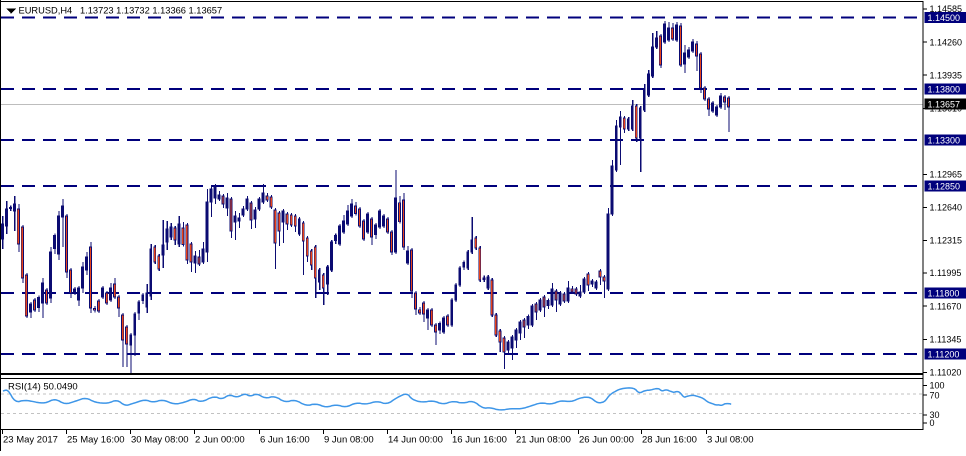 Image resolution: width=966 pixels, height=456 pixels. Describe the element at coordinates (285, 440) in the screenshot. I see `svg-text: 6 Jun 16:00` at that location.